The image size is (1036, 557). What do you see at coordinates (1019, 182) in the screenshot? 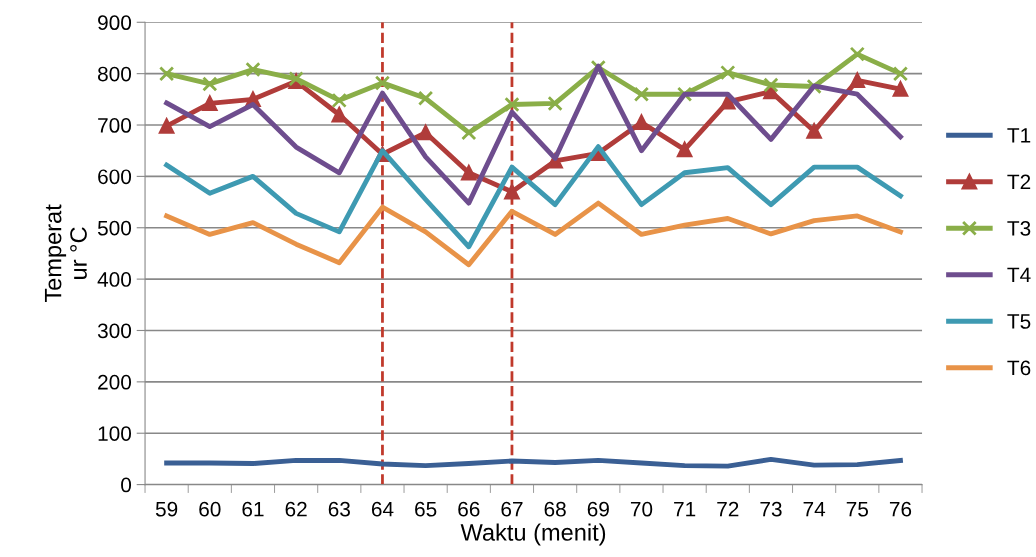
I see `legend-label: T2` at bounding box center [1019, 182].